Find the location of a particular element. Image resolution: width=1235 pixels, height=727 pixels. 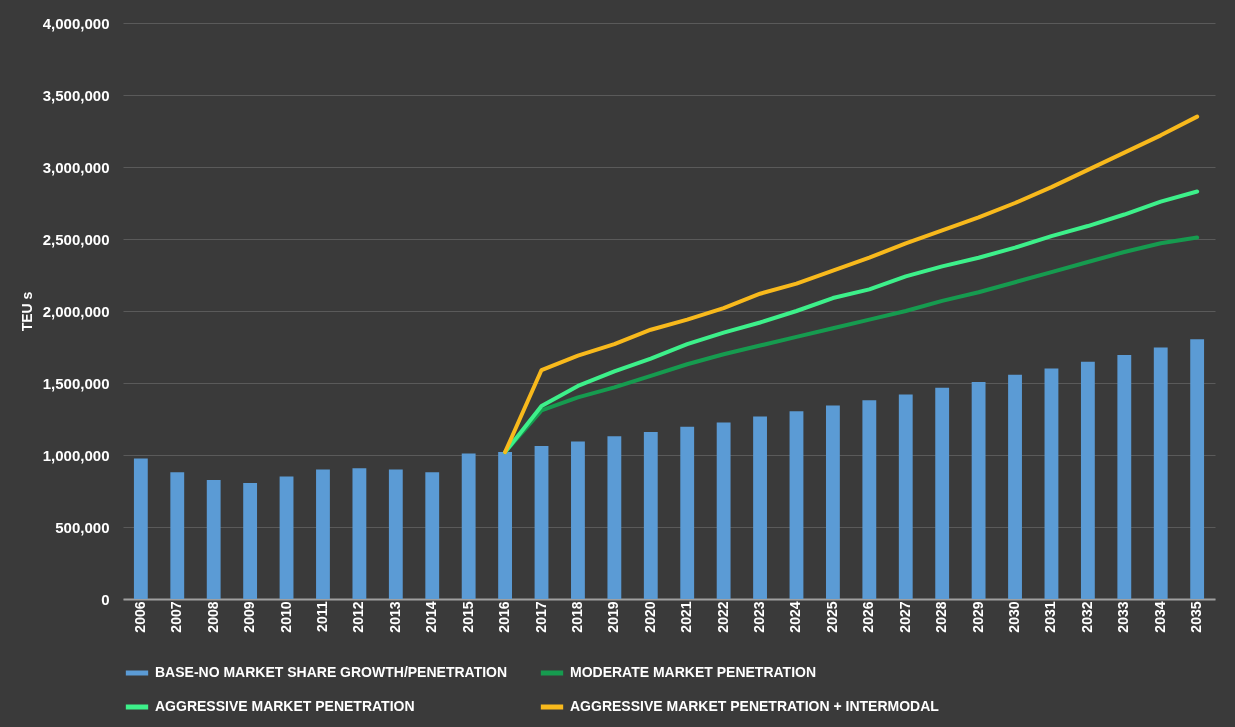

x-tick-label: 2020 is located at coordinates (649, 617).